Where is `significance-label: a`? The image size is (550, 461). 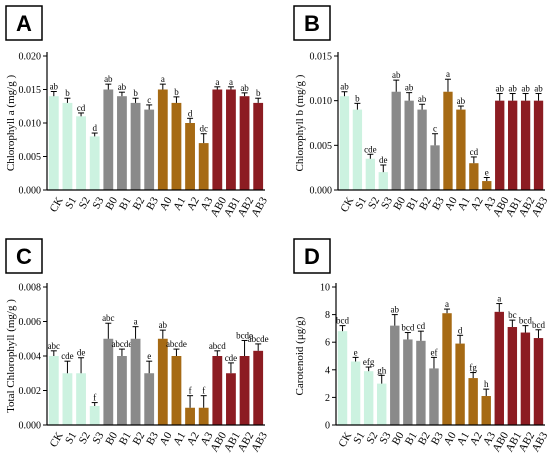 significance-label: a is located at coordinates (447, 304).